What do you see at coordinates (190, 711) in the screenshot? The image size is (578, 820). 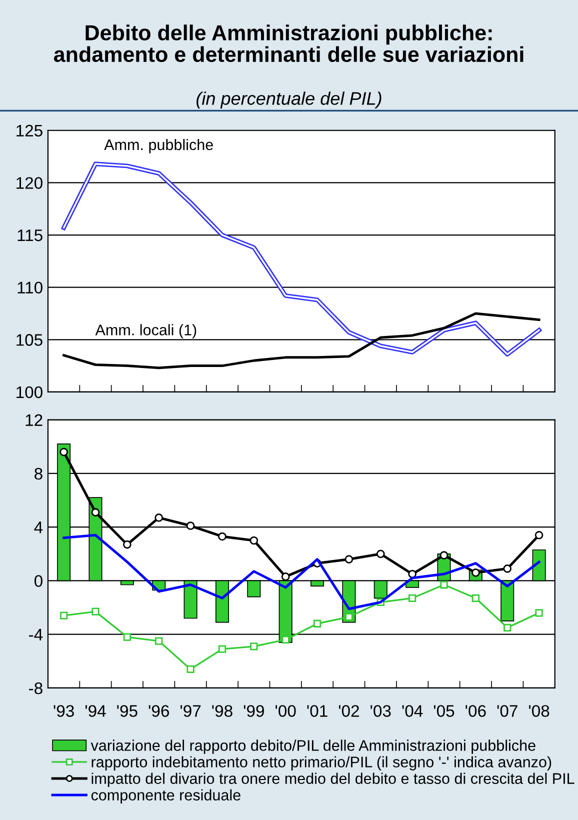 I see `x-tick-label: '97` at bounding box center [190, 711].